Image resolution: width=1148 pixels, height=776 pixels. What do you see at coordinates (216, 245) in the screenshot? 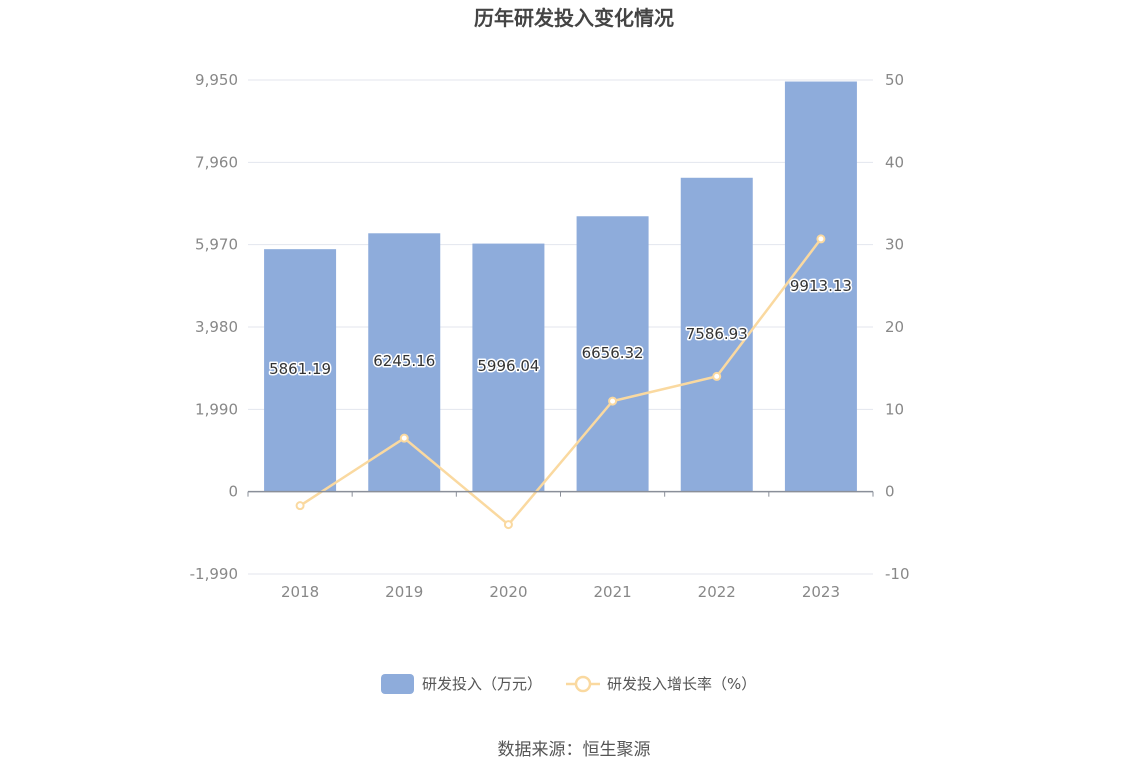
I see `left-tick-label: 5,970` at bounding box center [216, 245].